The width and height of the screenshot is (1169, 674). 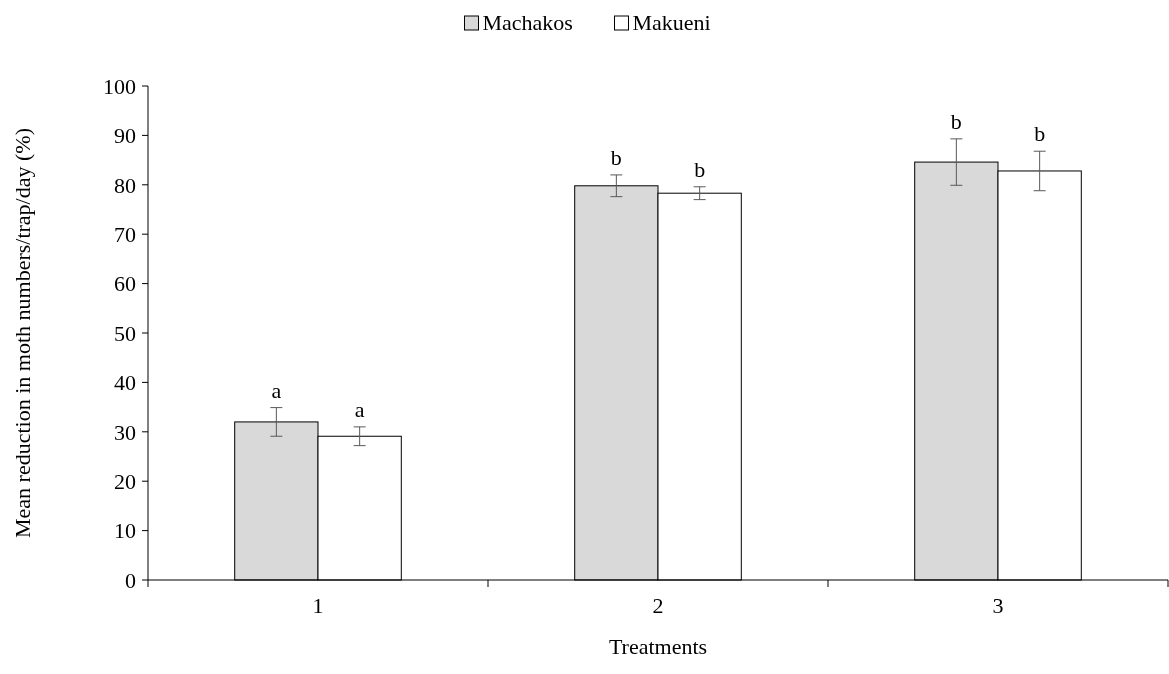 What do you see at coordinates (22, 333) in the screenshot?
I see `y-axis-title: Mean reduction in moth numbers/trap/day (%)` at bounding box center [22, 333].